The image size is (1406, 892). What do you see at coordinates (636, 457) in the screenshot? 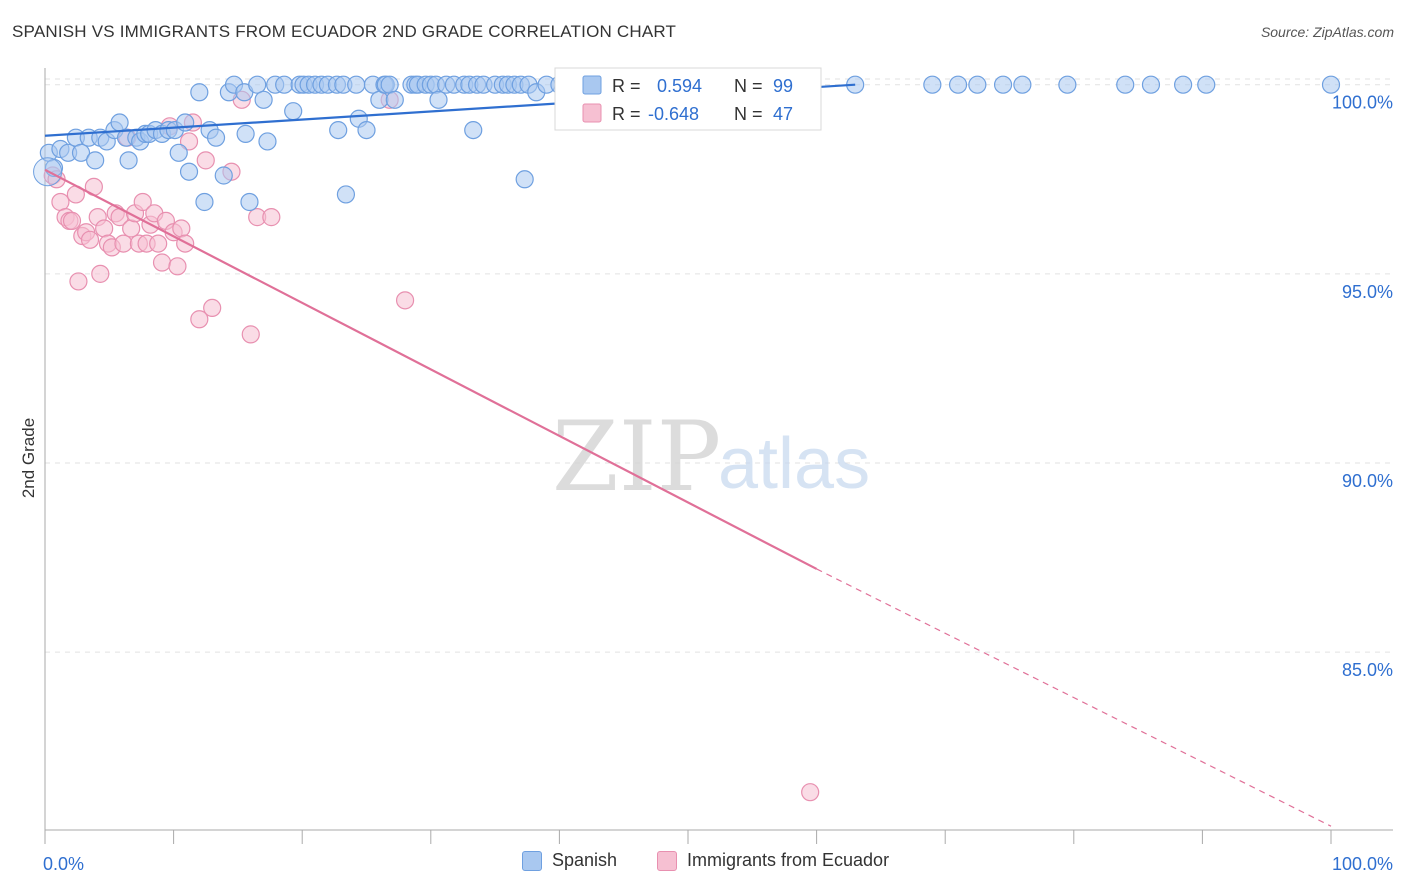
I see `watermark-zip: ZIP` at bounding box center [636, 457].